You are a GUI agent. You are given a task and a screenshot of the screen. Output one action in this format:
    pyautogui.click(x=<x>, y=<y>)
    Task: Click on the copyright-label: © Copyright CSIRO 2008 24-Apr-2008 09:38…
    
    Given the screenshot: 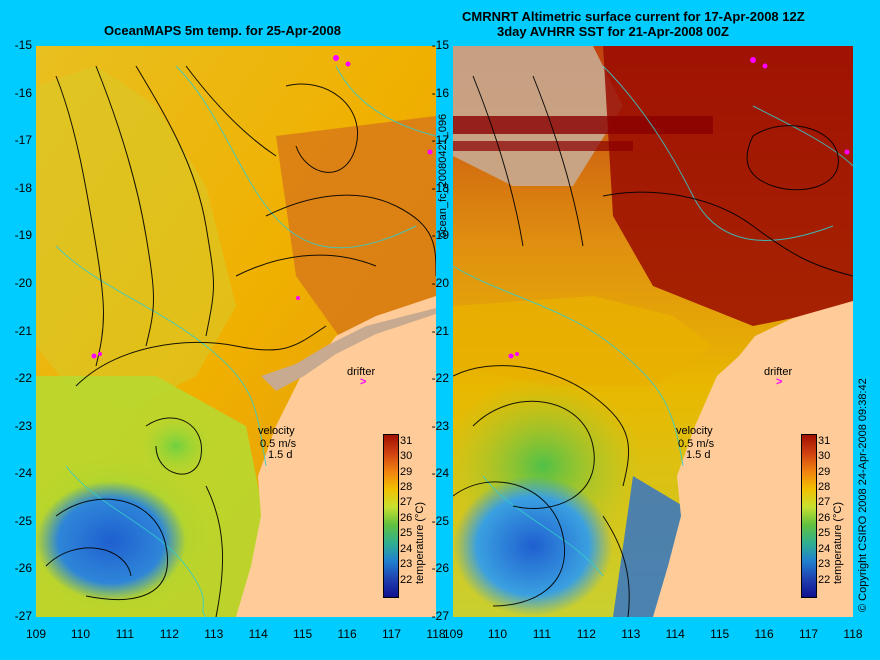 What is the action you would take?
    pyautogui.click(x=863, y=495)
    